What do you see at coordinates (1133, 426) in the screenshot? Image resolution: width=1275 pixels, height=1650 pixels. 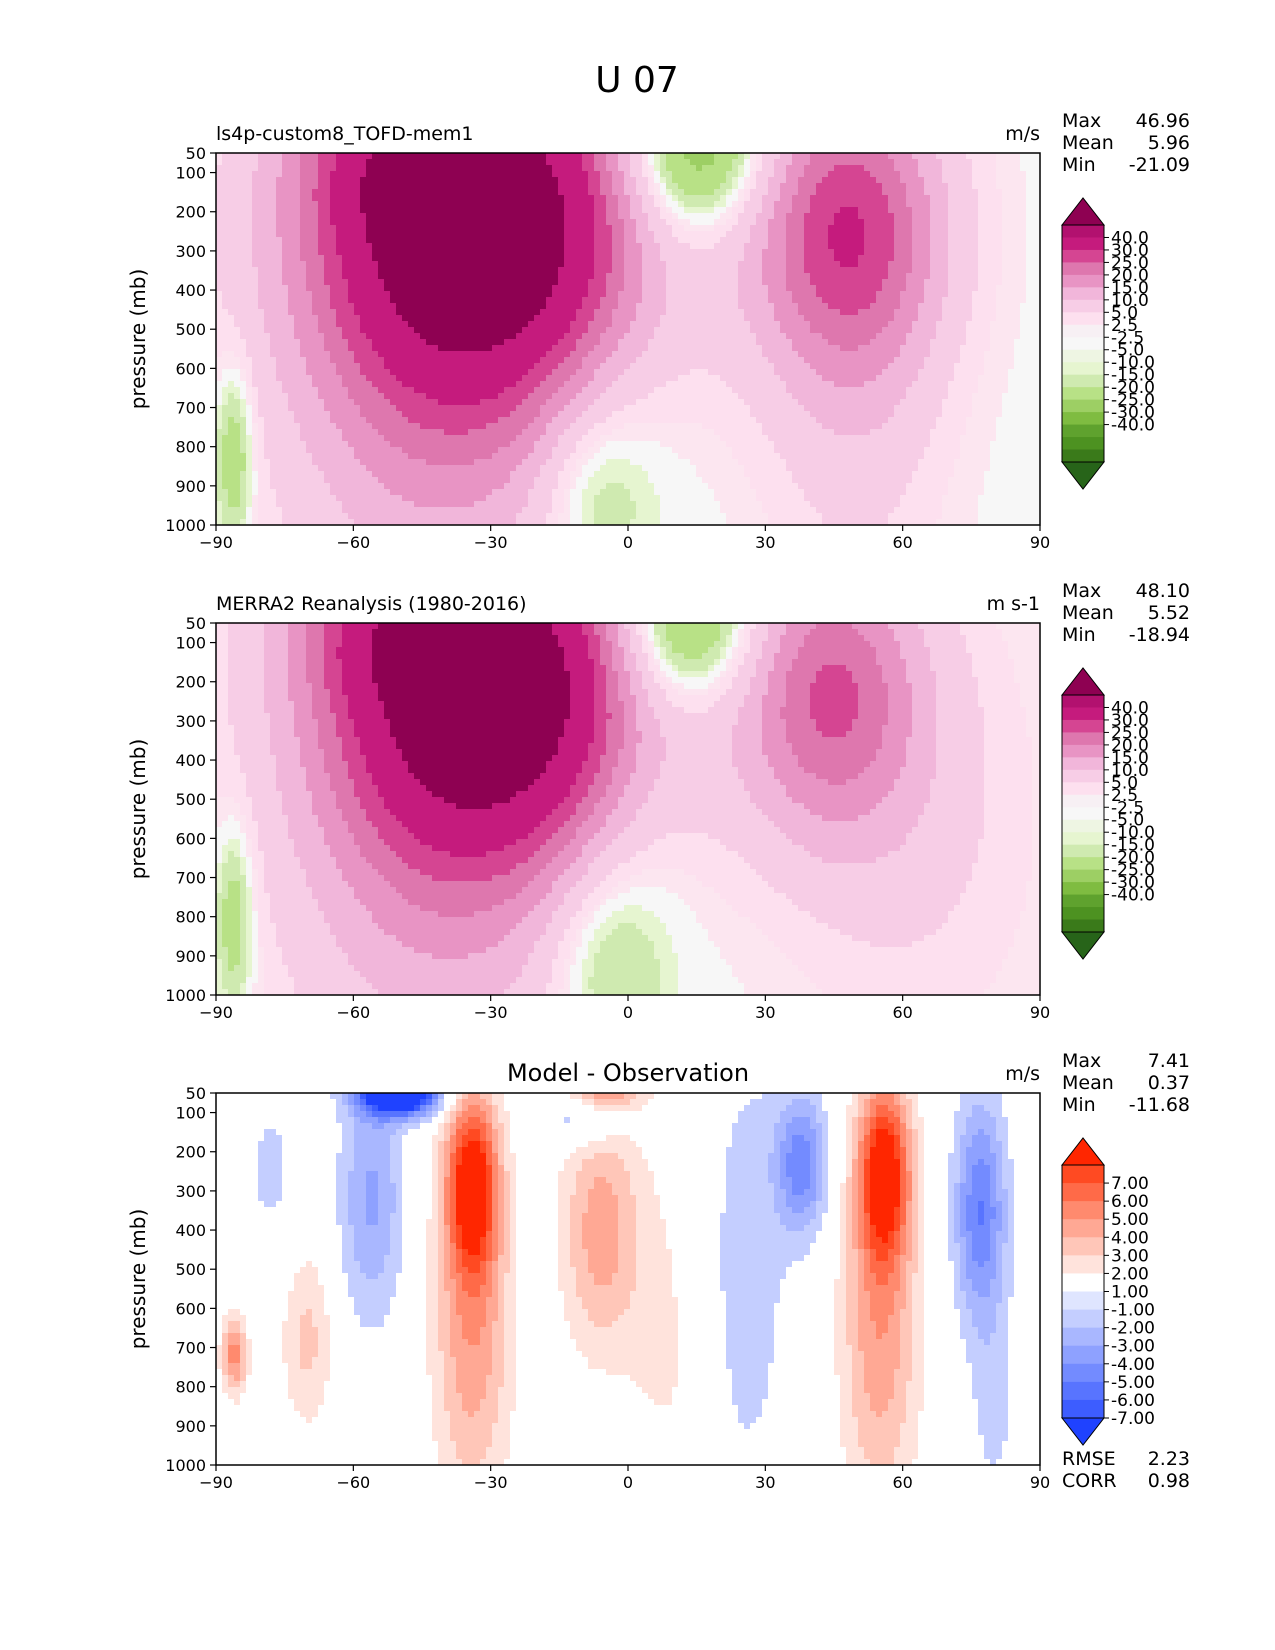 I see `colorbar-label: -40.0` at bounding box center [1133, 426].